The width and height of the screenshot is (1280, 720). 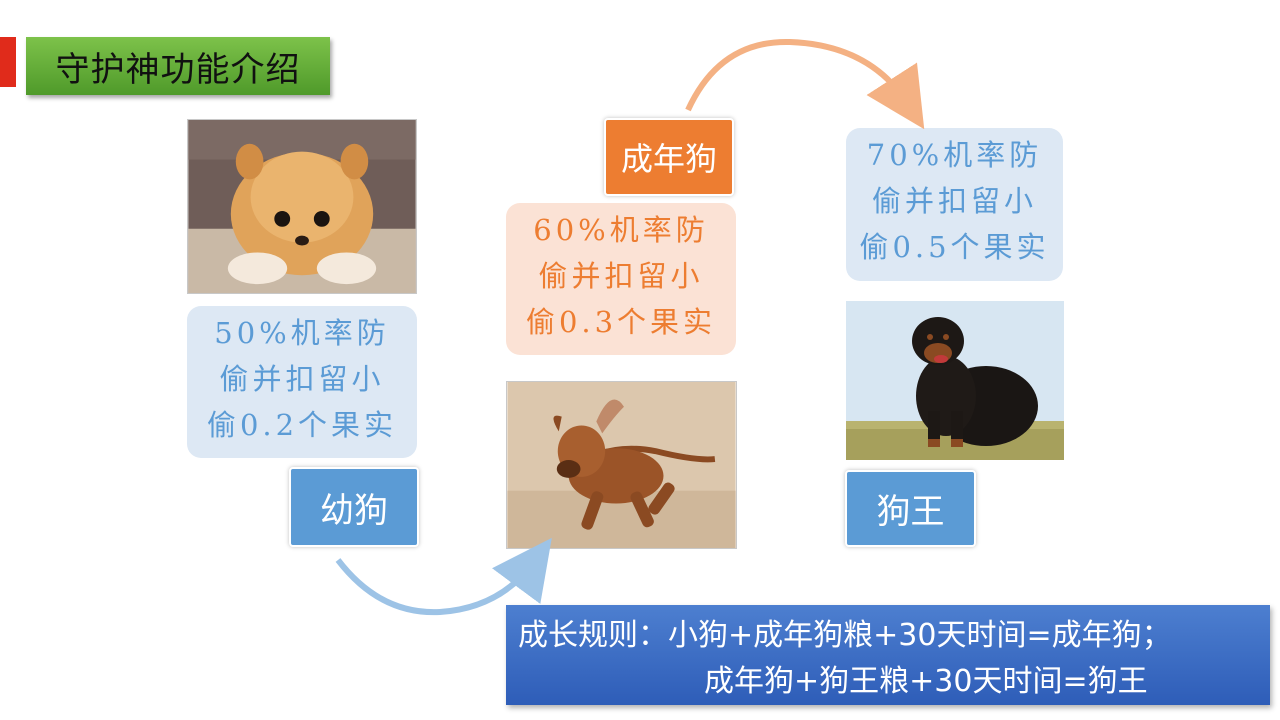 I want to click on adult-desc-line: 偷并扣留小, so click(x=621, y=276).